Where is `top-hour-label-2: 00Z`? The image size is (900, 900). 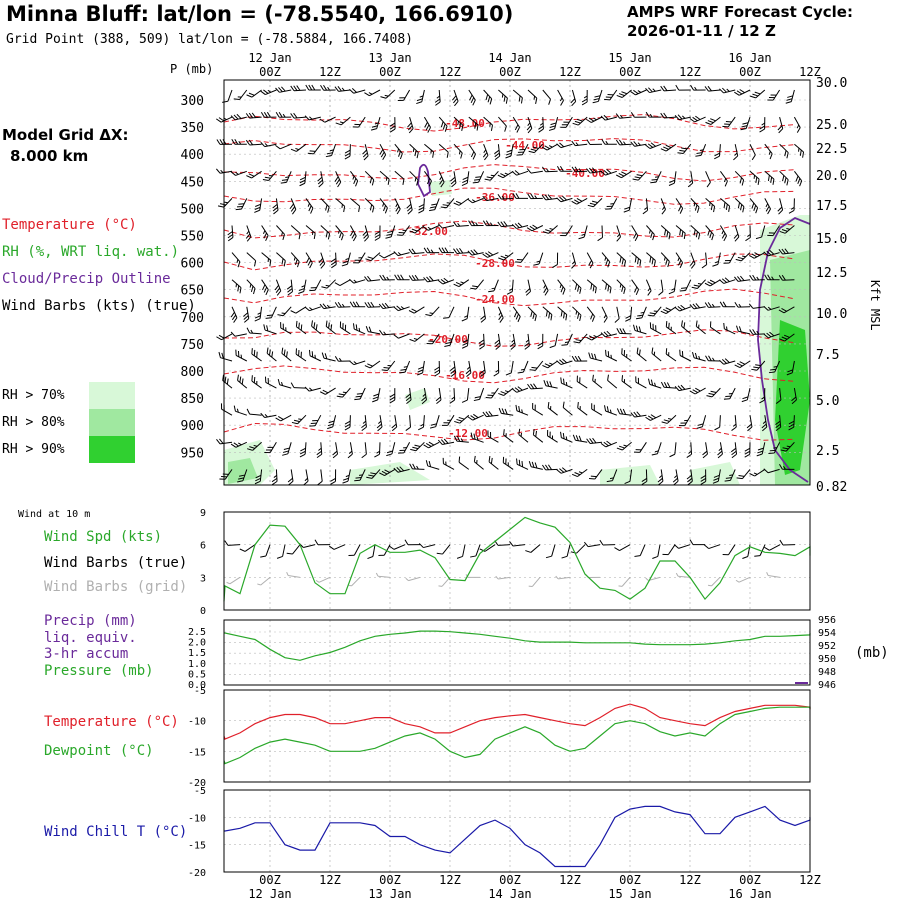 top-hour-label-2: 00Z is located at coordinates (390, 72).